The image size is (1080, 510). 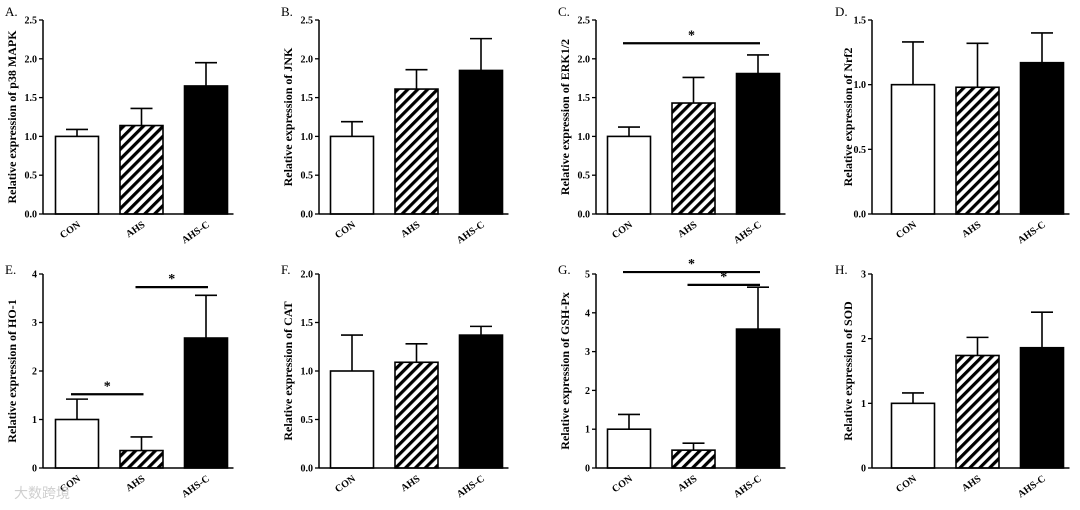 What do you see at coordinates (288, 370) in the screenshot?
I see `y-axis-label: Relative expression of CAT` at bounding box center [288, 370].